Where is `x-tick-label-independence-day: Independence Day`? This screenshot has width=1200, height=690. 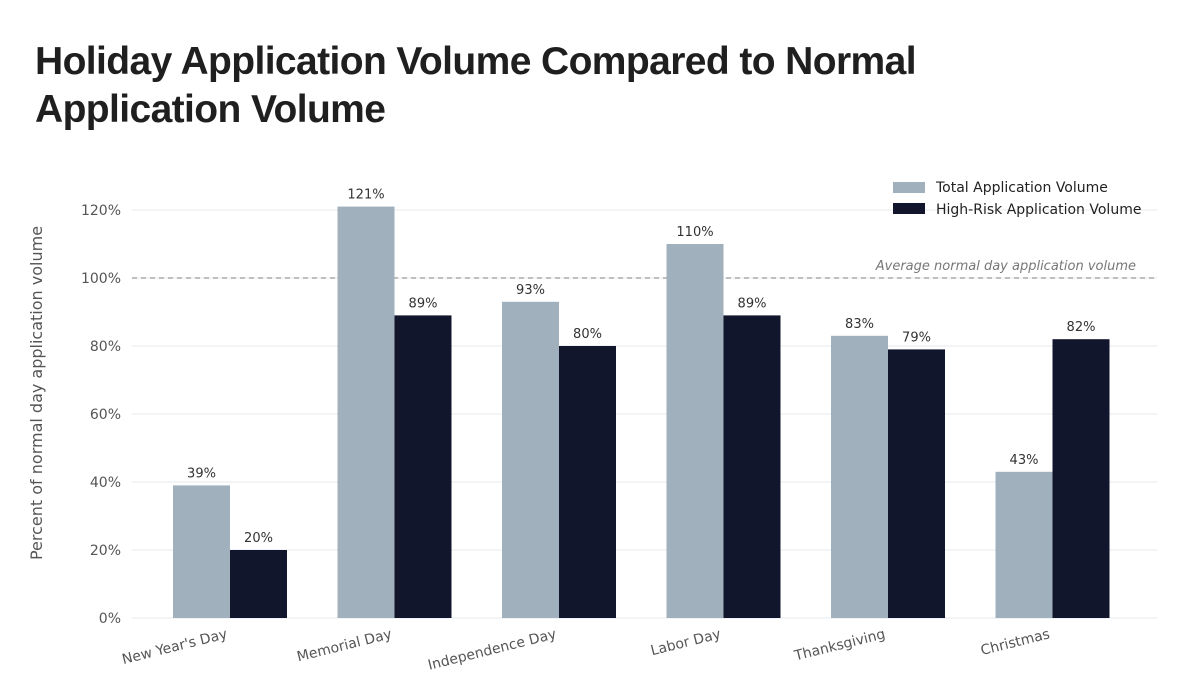 x-tick-label-independence-day: Independence Day is located at coordinates (492, 649).